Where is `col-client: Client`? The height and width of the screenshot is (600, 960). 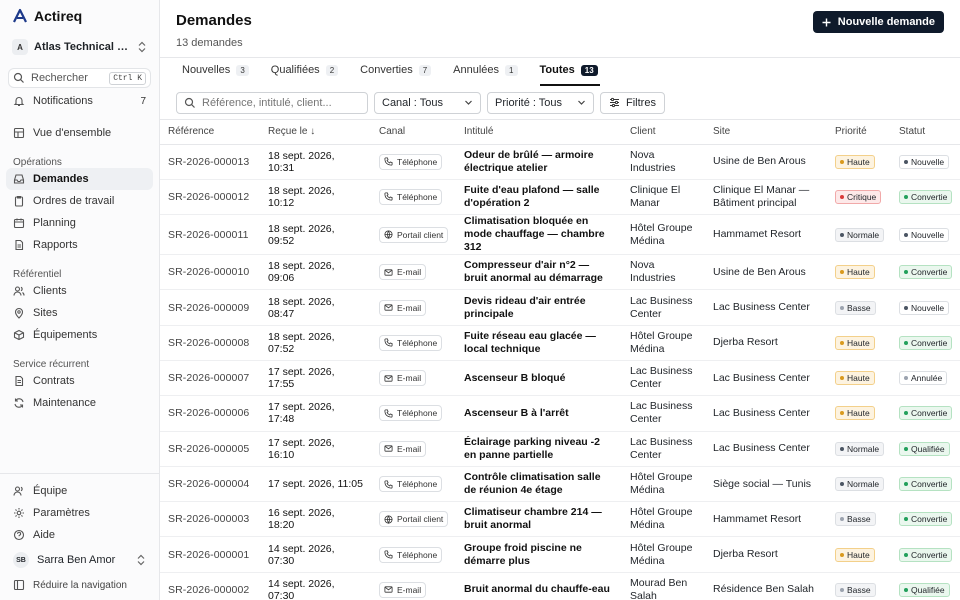 col-client: Client is located at coordinates (663, 132).